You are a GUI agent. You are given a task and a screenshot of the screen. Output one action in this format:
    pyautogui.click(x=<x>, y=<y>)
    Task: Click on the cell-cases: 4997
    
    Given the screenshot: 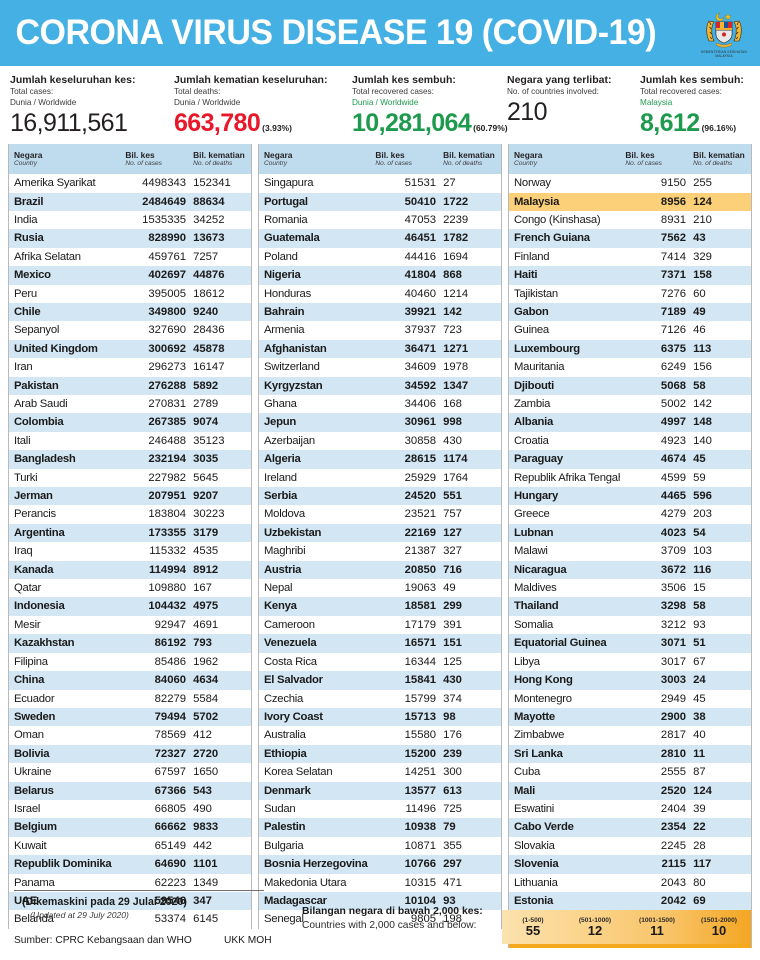 What is the action you would take?
    pyautogui.click(x=654, y=422)
    